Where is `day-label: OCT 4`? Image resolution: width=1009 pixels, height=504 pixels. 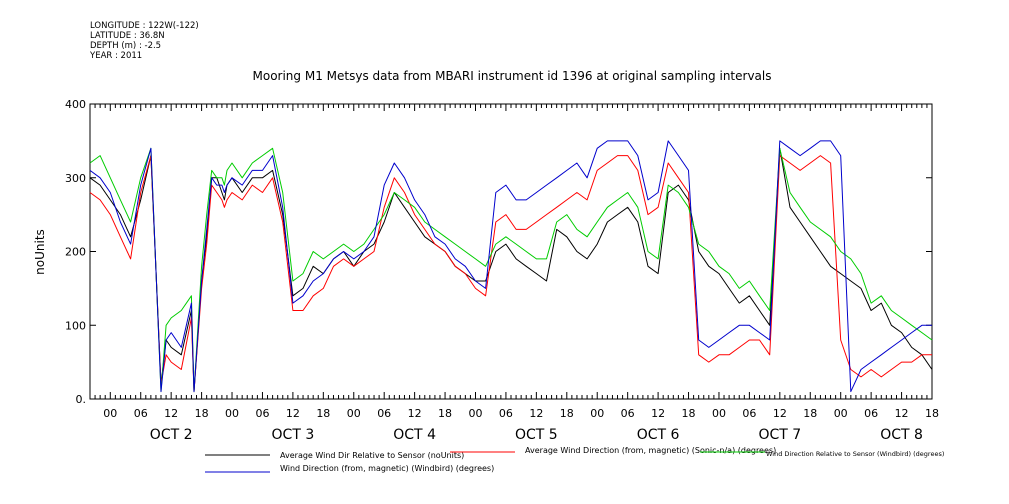
day-label: OCT 4 is located at coordinates (414, 435).